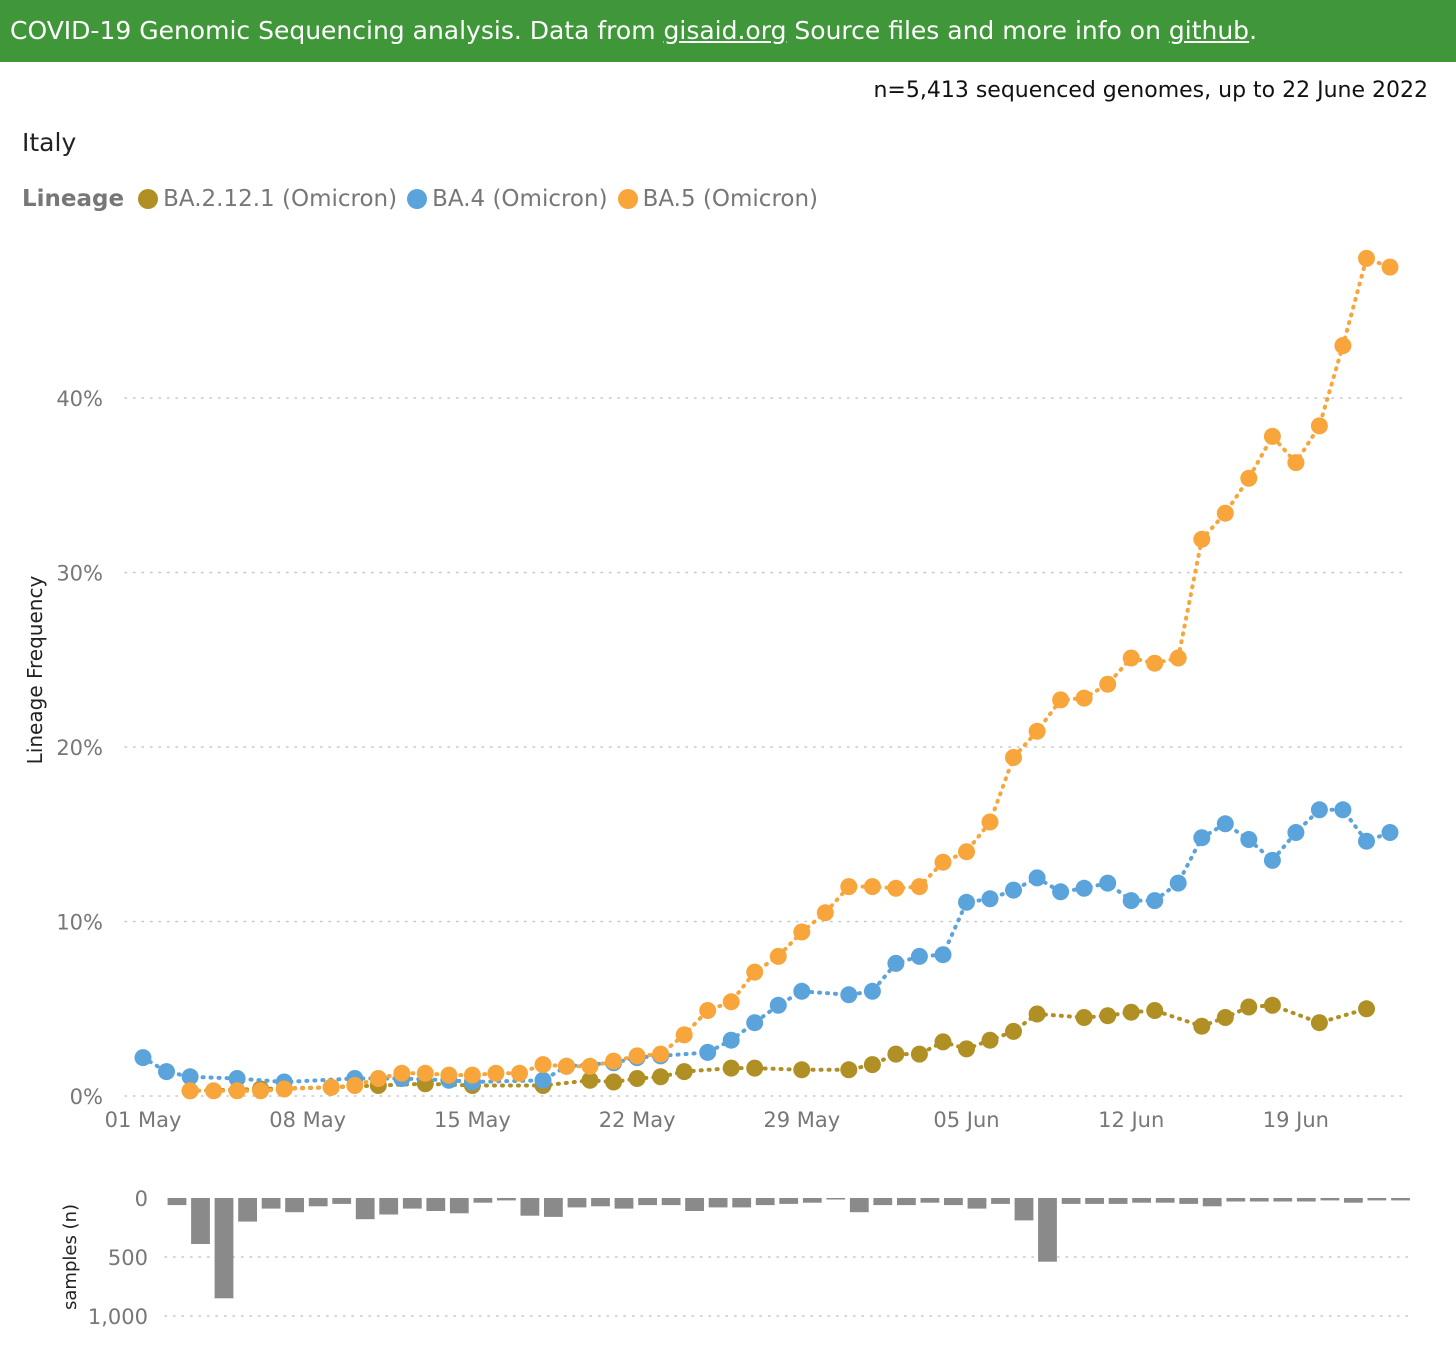 The image size is (1456, 1356). Describe the element at coordinates (49, 142) in the screenshot. I see `country-title: Italy` at that location.